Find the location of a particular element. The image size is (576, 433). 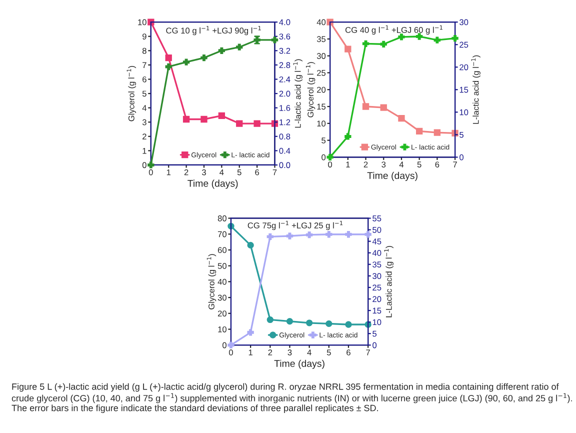

text: CG 10 g l$^{−1}$ +LGJ 90g l$^{−1}$ is located at coordinates (213, 31).